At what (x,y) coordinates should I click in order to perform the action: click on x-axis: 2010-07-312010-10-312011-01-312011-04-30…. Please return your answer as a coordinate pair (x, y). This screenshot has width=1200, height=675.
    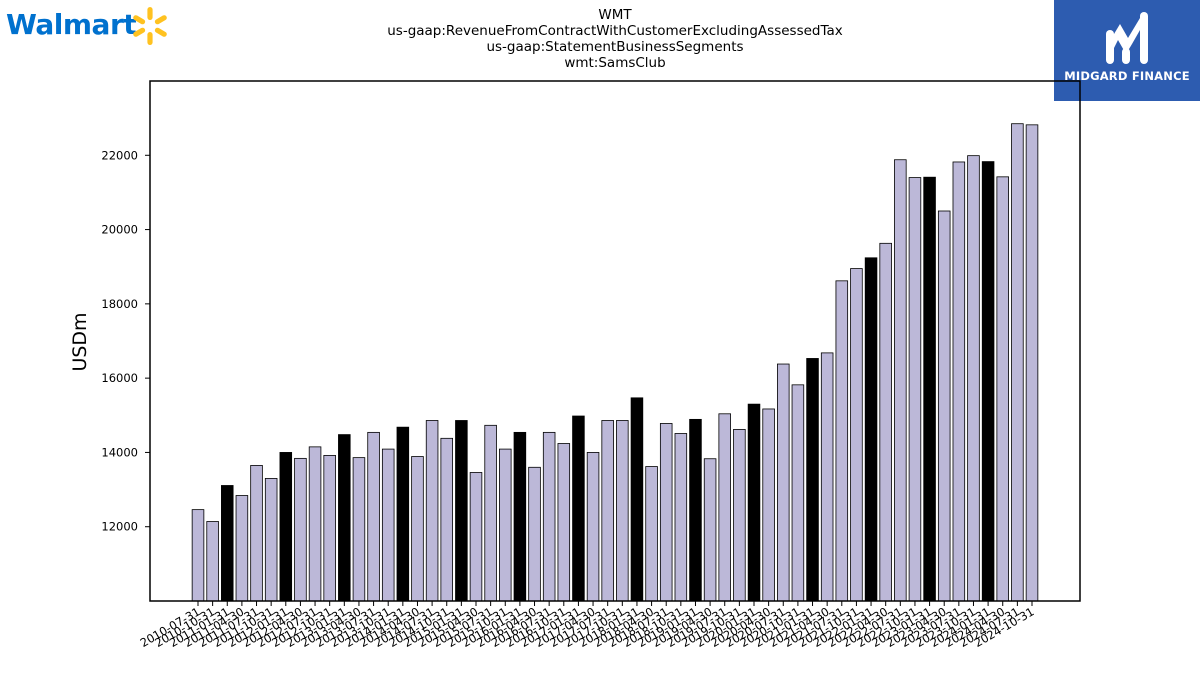
    Looking at the image, I should click on (587, 625).